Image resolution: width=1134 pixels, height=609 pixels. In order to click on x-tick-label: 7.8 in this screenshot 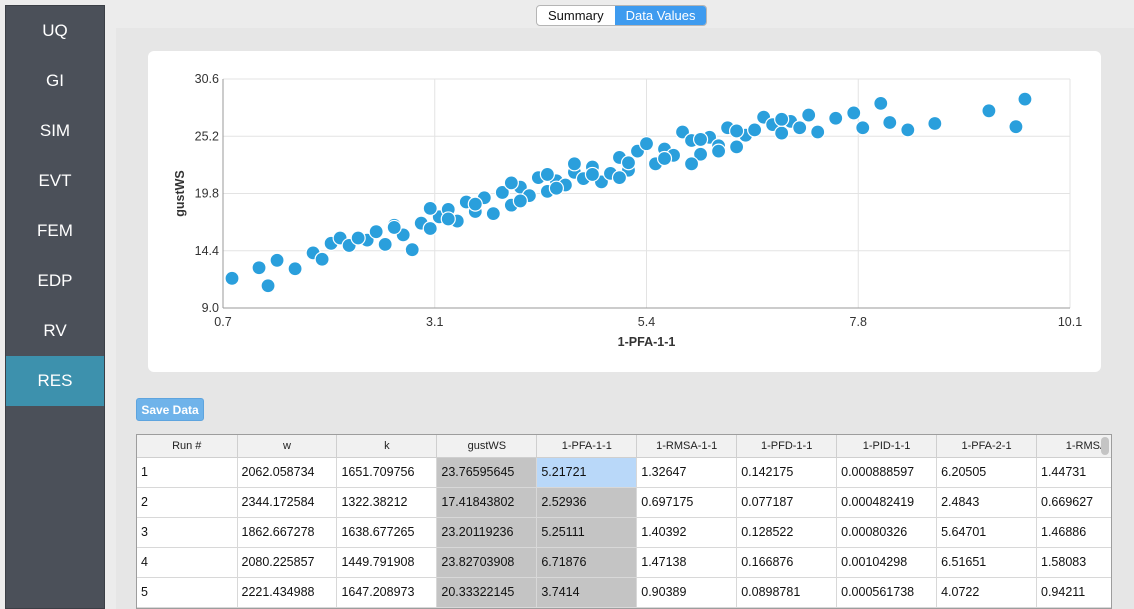, I will do `click(858, 322)`.